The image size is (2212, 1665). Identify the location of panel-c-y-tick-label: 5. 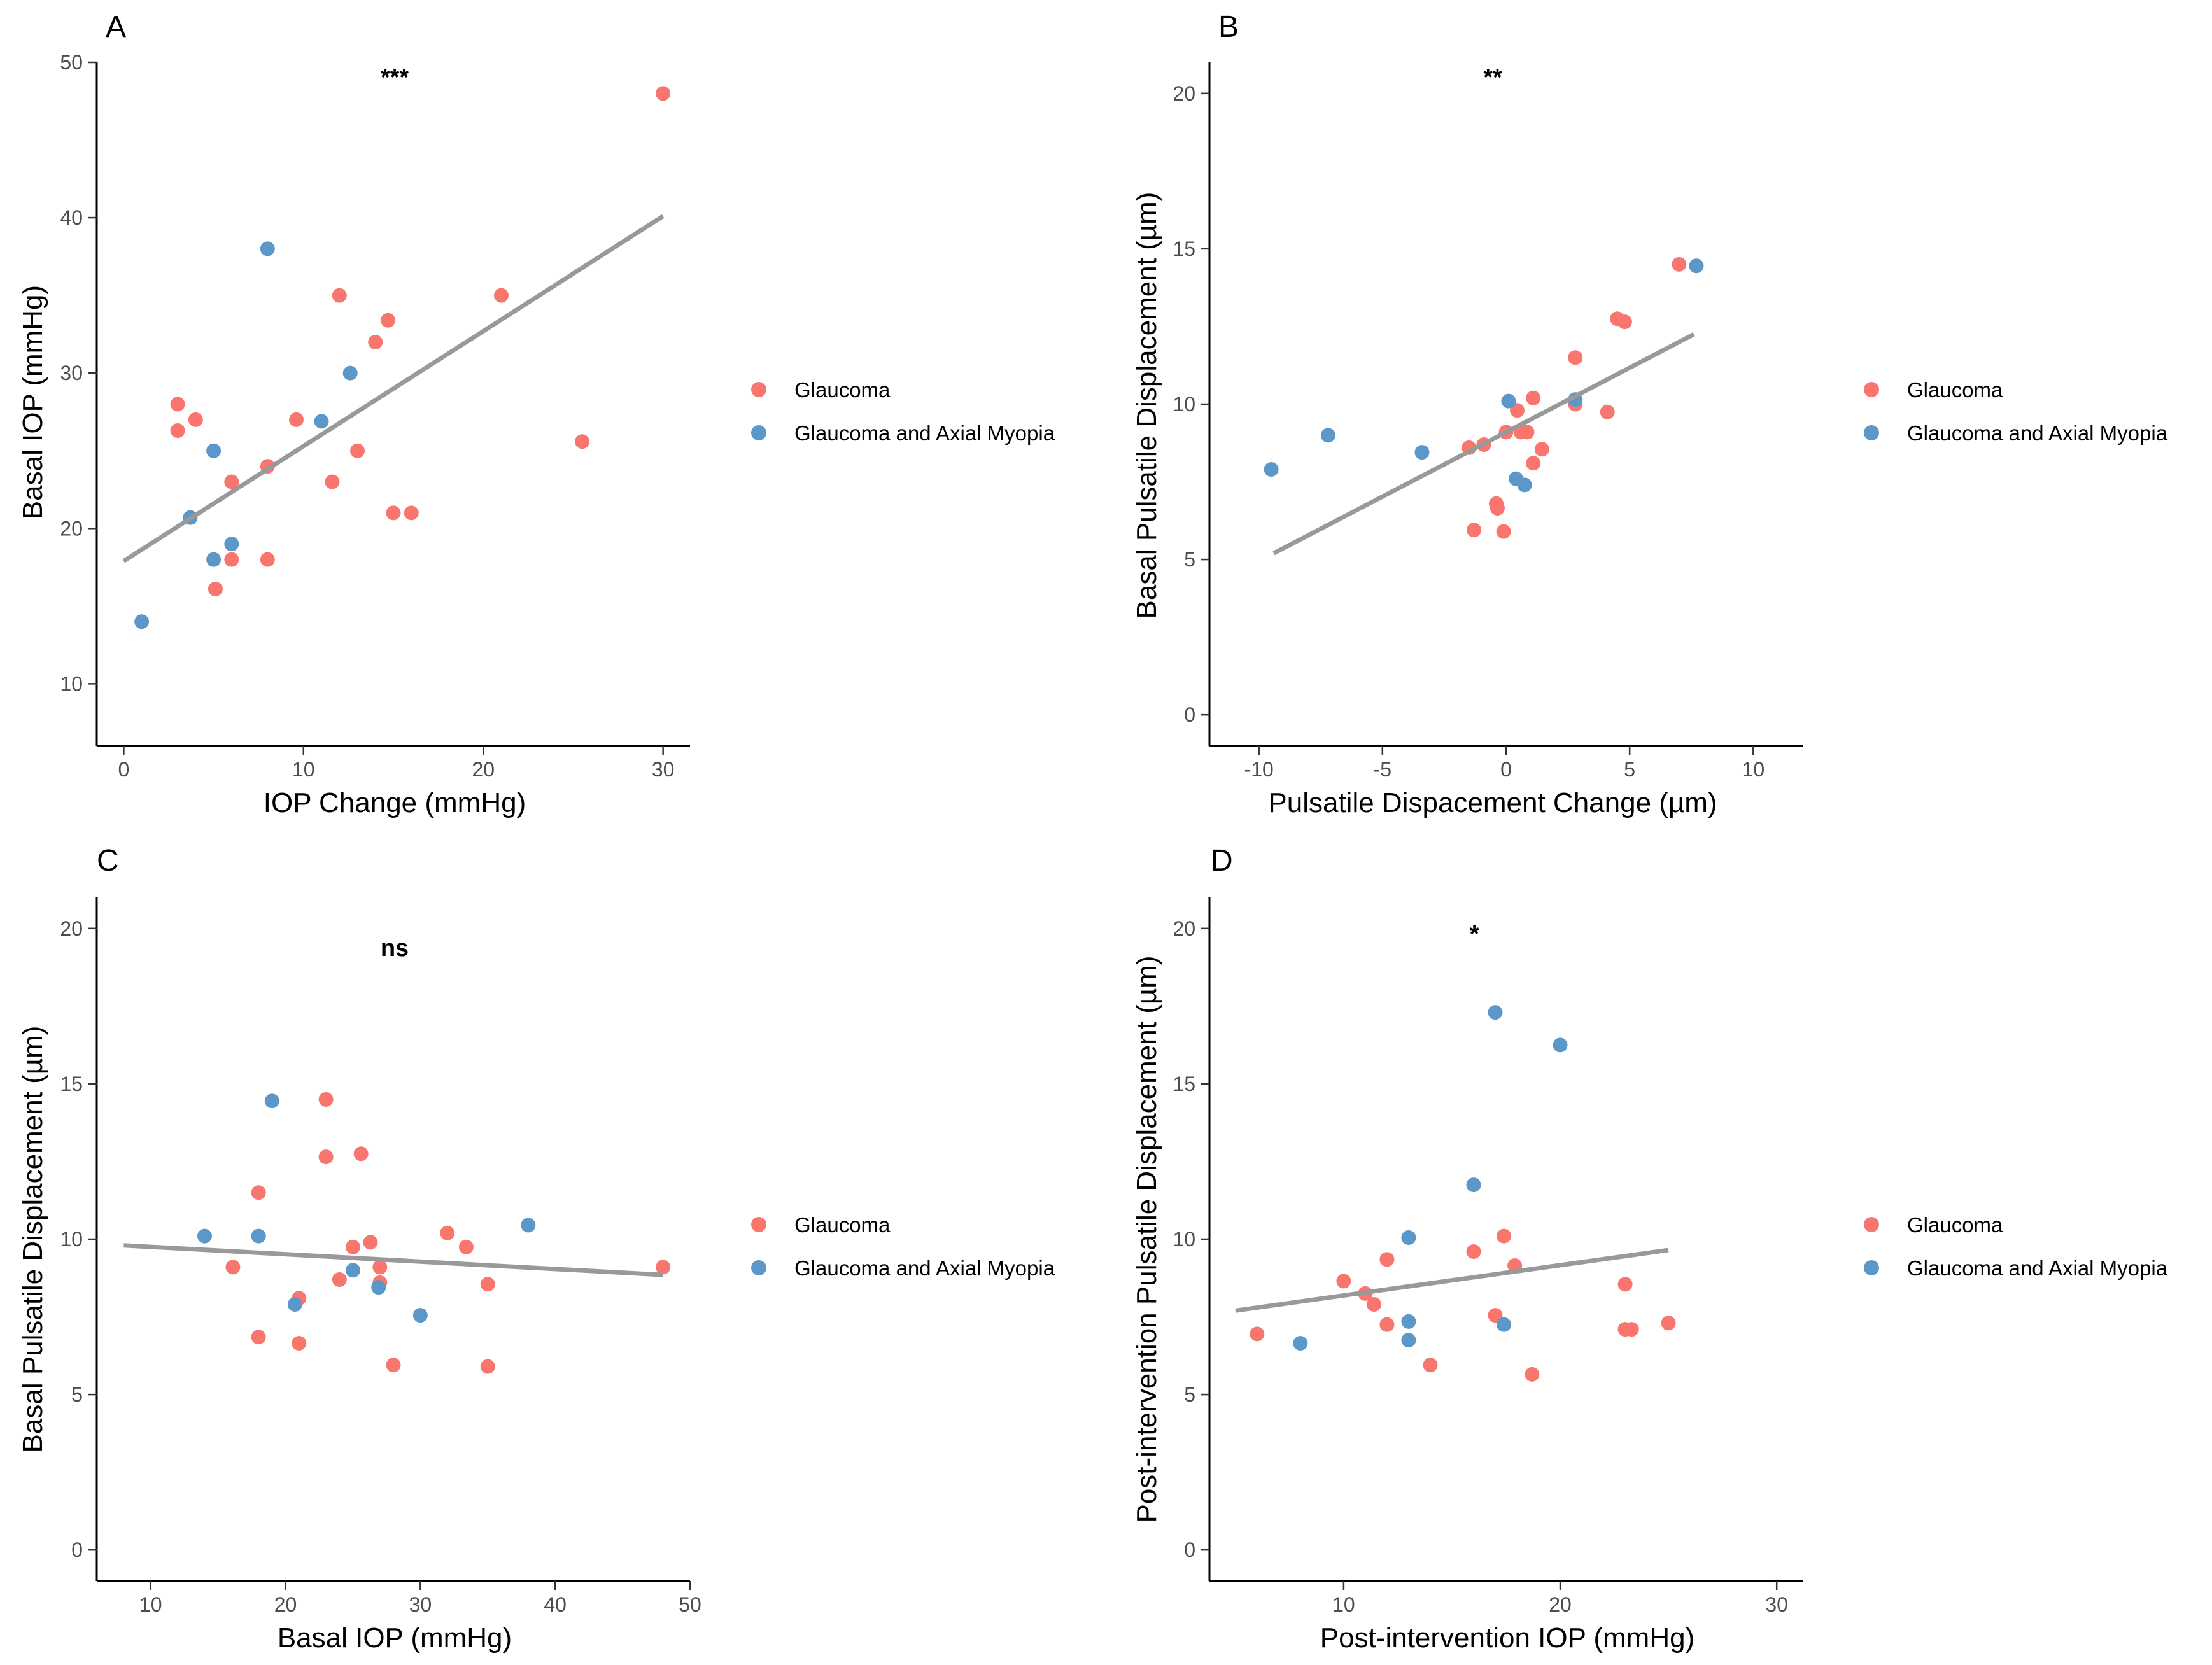
(77, 1394).